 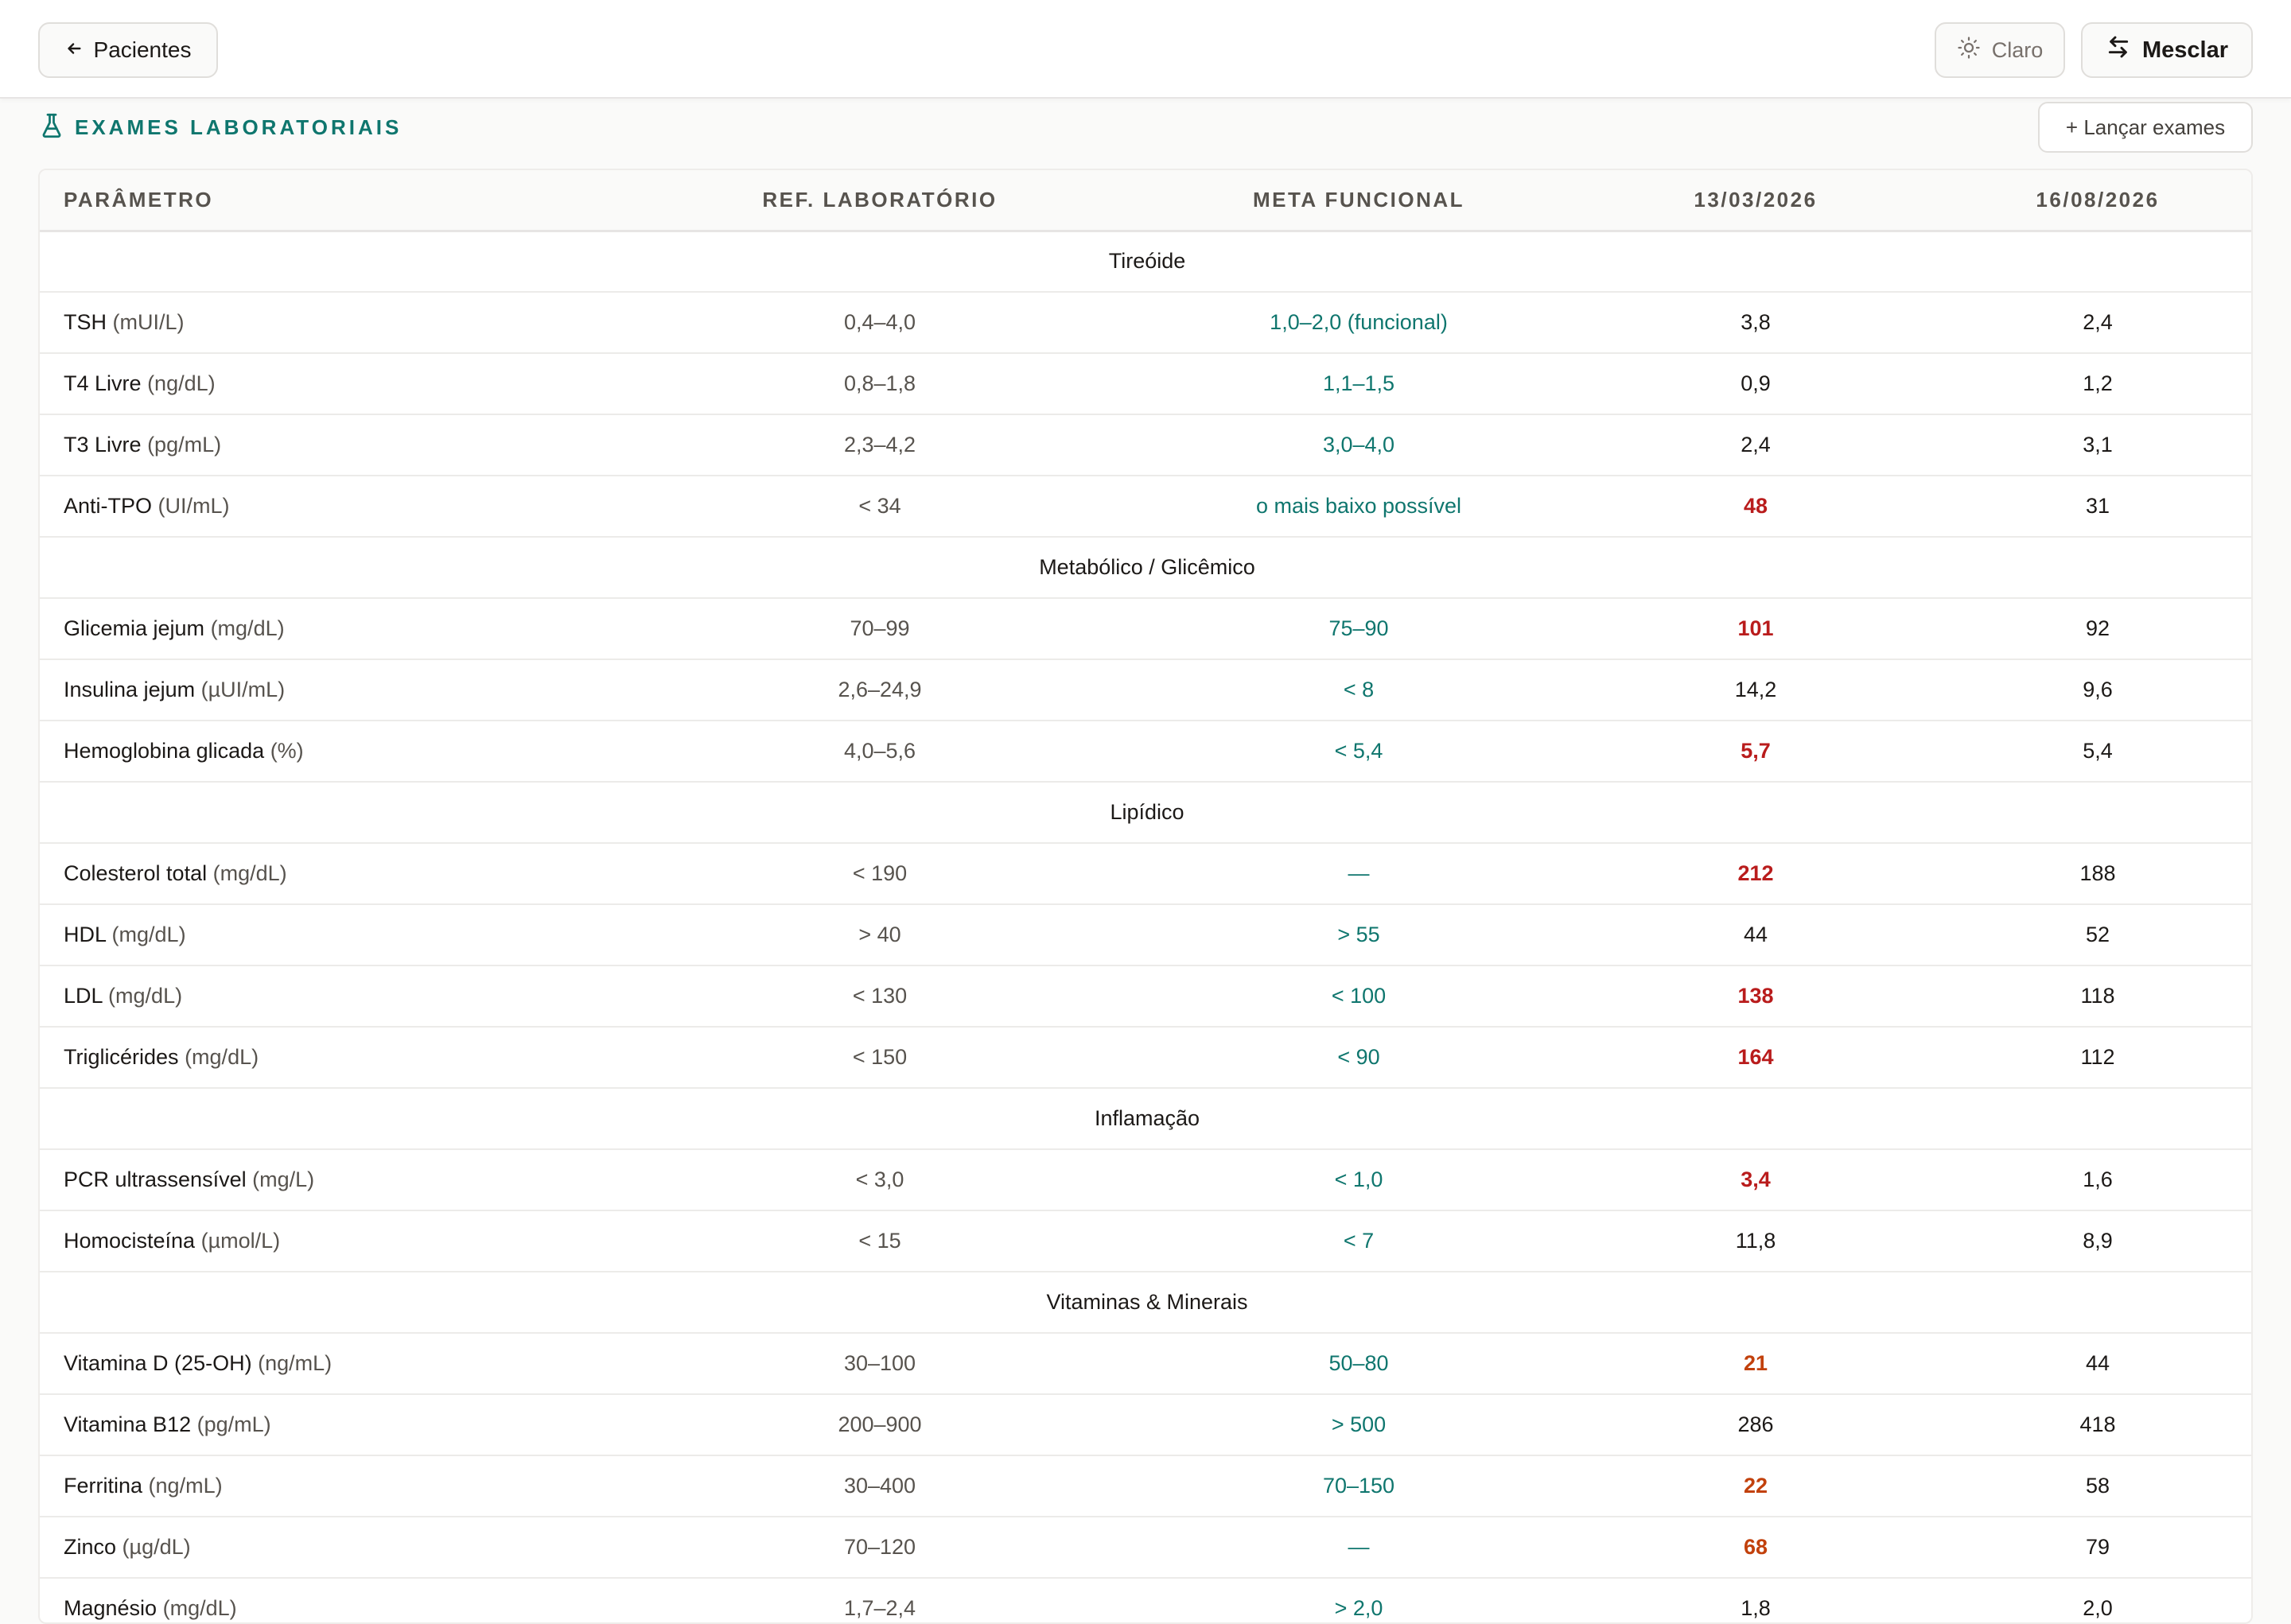 I want to click on table-row: Triglicérides (mg/dL) < 150 < 90 164 112, so click(x=1145, y=1057).